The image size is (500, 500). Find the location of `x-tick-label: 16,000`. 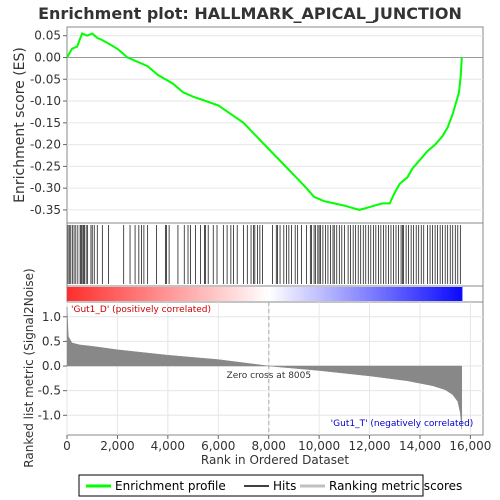

x-tick-label: 16,000 is located at coordinates (470, 446).